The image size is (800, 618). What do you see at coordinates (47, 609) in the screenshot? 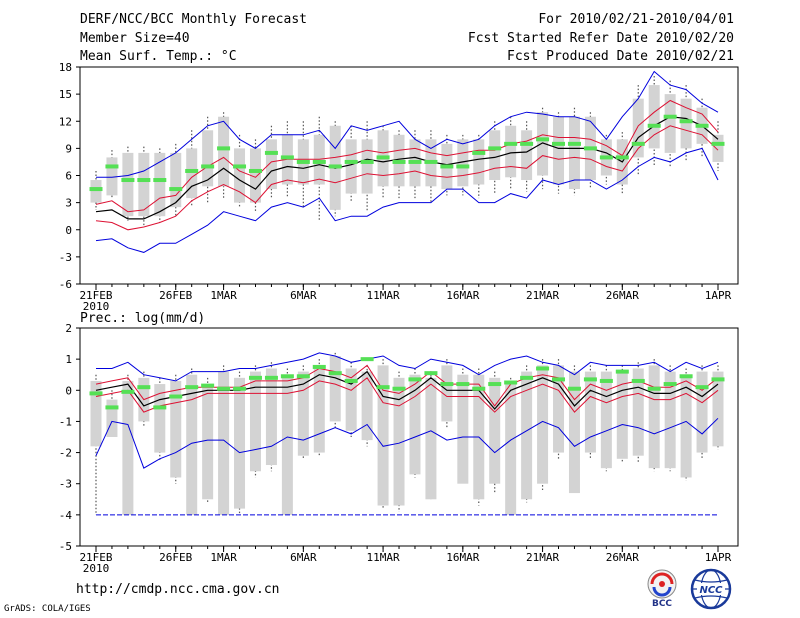
I see `grads-credit: GrADS: COLA/IGES` at bounding box center [47, 609].